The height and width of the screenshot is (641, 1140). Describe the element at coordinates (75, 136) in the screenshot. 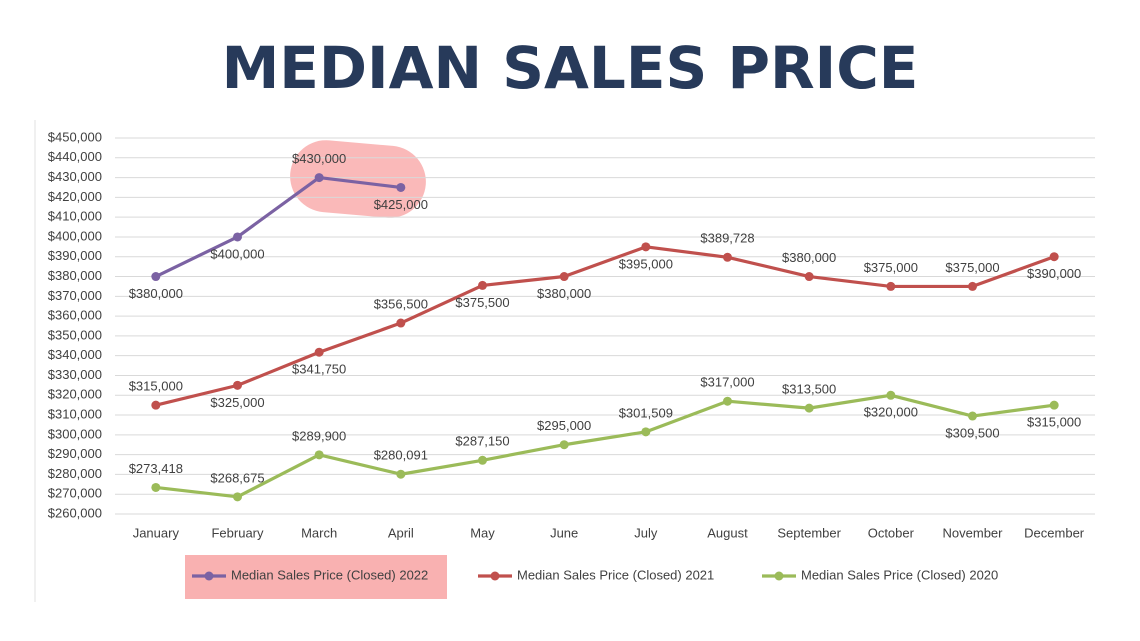

I see `y-tick-label: $450,000` at that location.